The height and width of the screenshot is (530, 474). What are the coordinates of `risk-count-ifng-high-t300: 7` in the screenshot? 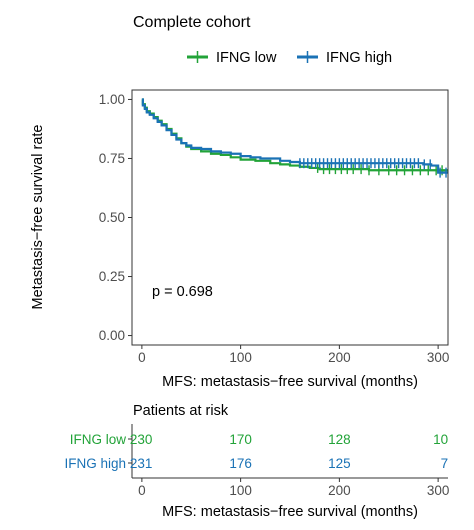 It's located at (445, 463).